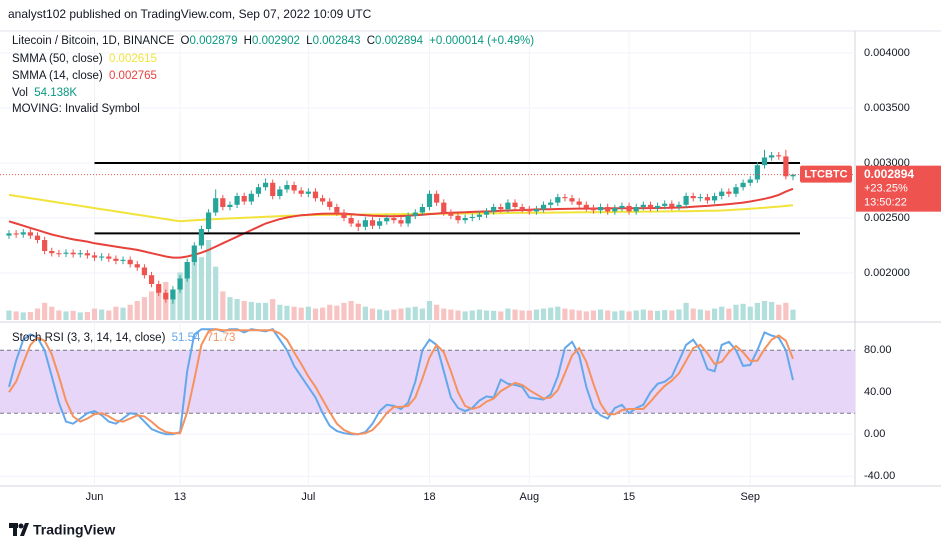  I want to click on ohlc-value: 0.002894, so click(399, 41).